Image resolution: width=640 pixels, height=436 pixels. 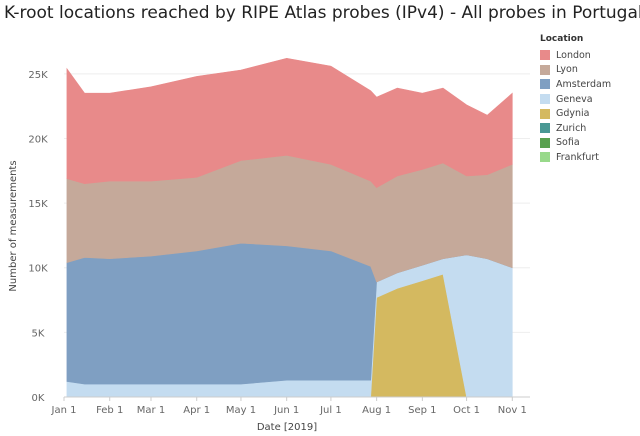 What do you see at coordinates (376, 410) in the screenshot?
I see `x-tick-label: Aug 1` at bounding box center [376, 410].